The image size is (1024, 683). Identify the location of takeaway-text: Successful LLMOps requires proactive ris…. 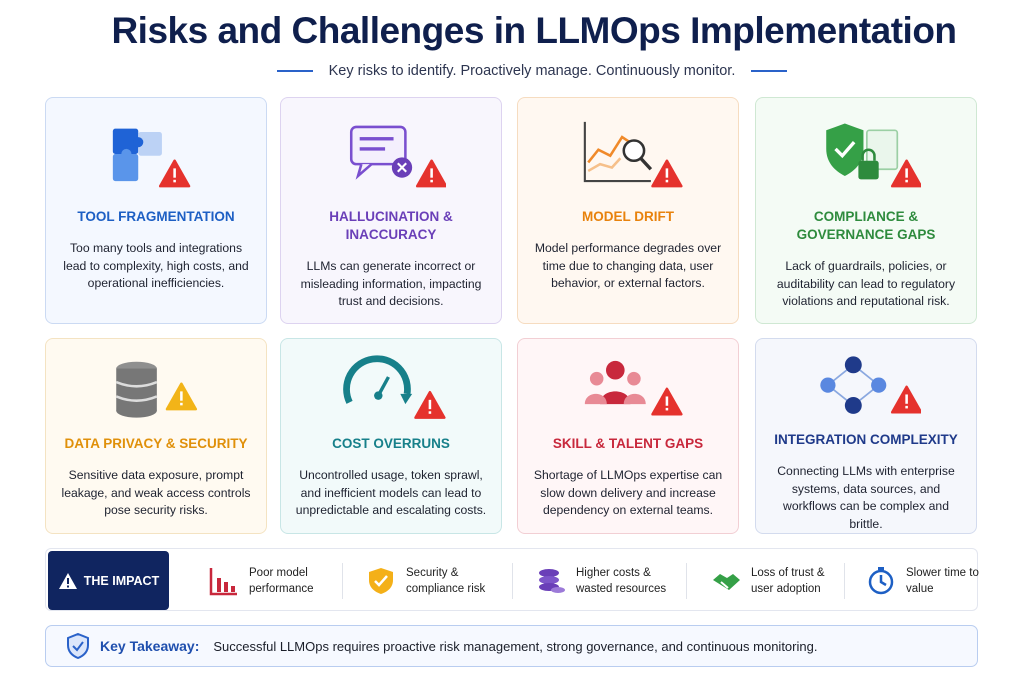
(515, 646).